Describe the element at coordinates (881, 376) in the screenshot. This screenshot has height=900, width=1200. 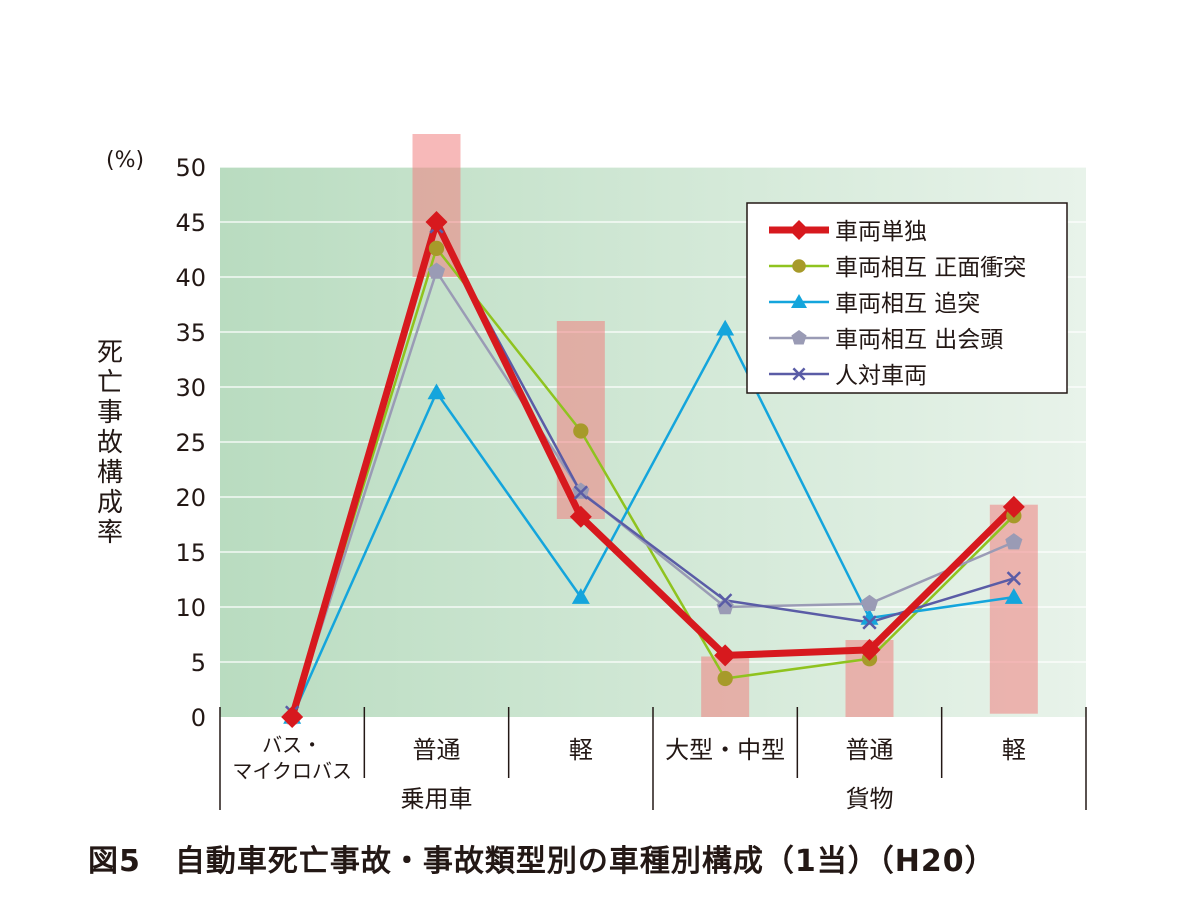
I see `legend-label: 人対車両` at that location.